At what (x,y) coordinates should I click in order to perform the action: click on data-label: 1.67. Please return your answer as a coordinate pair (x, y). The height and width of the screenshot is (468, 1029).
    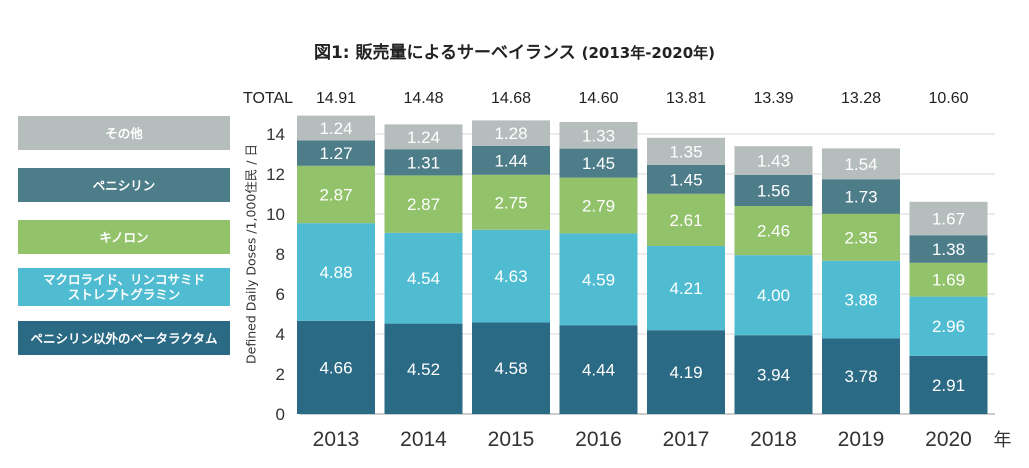
    Looking at the image, I should click on (948, 219).